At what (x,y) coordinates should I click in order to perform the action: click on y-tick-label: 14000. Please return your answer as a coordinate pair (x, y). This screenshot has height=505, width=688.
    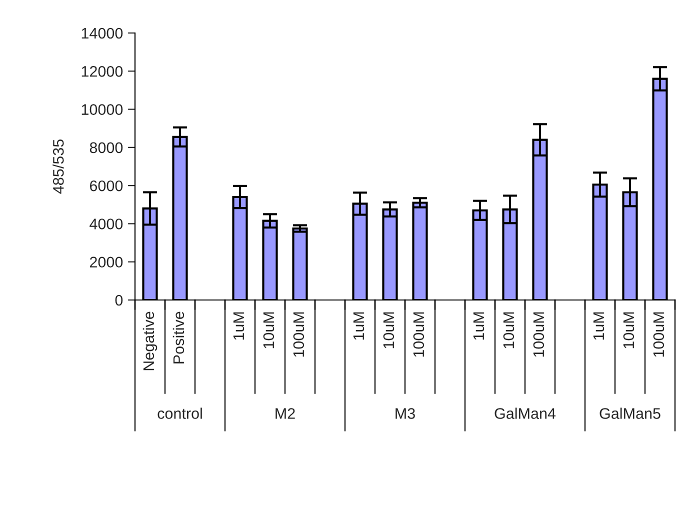
    Looking at the image, I should click on (102, 33).